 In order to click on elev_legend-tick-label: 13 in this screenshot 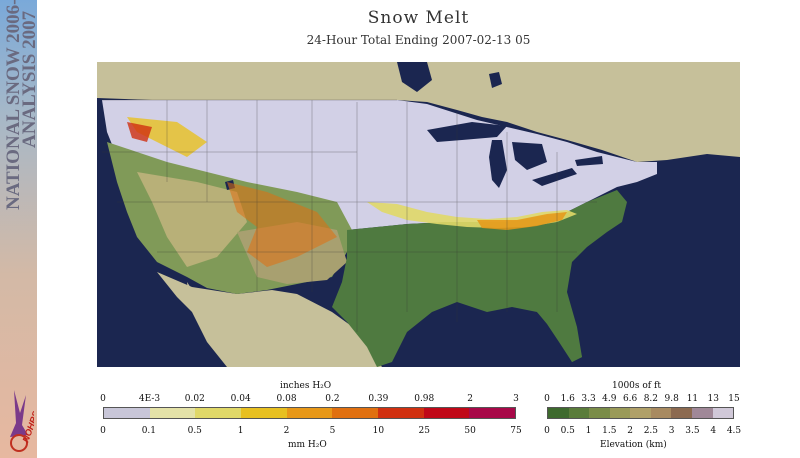, I will do `click(713, 399)`.